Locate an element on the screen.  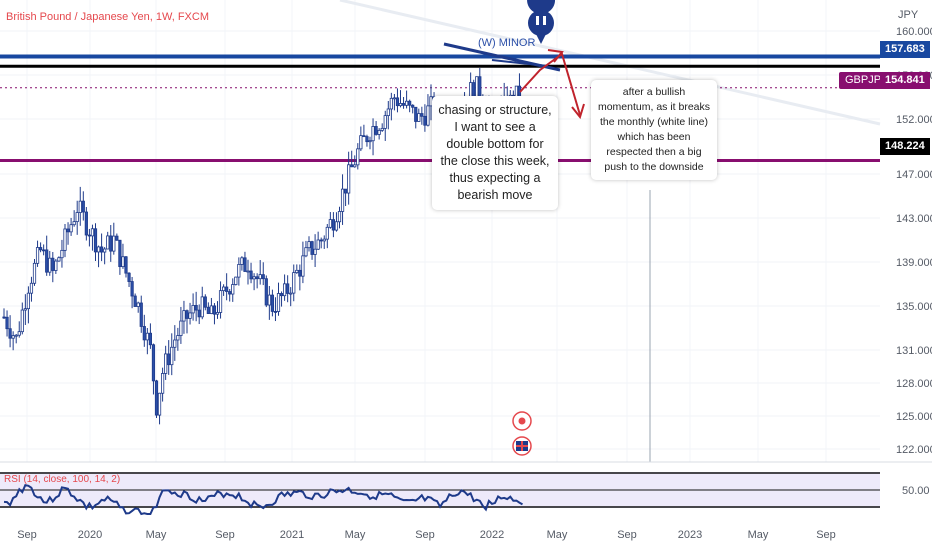
y-tick-label: 131.000 is located at coordinates (914, 351).